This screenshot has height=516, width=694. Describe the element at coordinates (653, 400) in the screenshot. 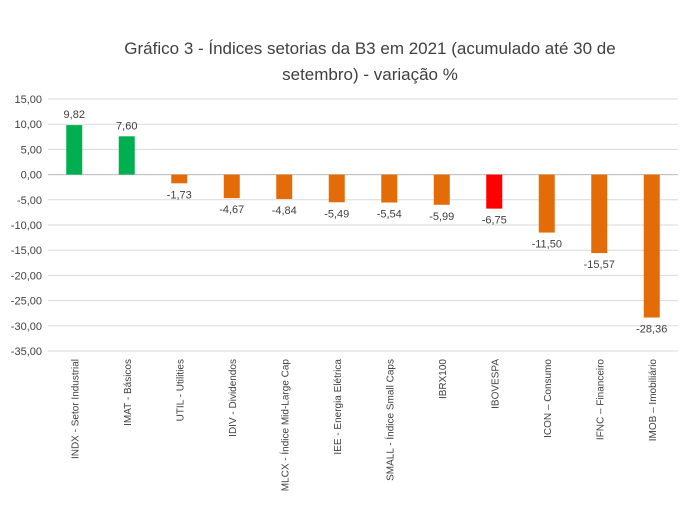

I see `category-label: IMOB – Imobiliário` at that location.